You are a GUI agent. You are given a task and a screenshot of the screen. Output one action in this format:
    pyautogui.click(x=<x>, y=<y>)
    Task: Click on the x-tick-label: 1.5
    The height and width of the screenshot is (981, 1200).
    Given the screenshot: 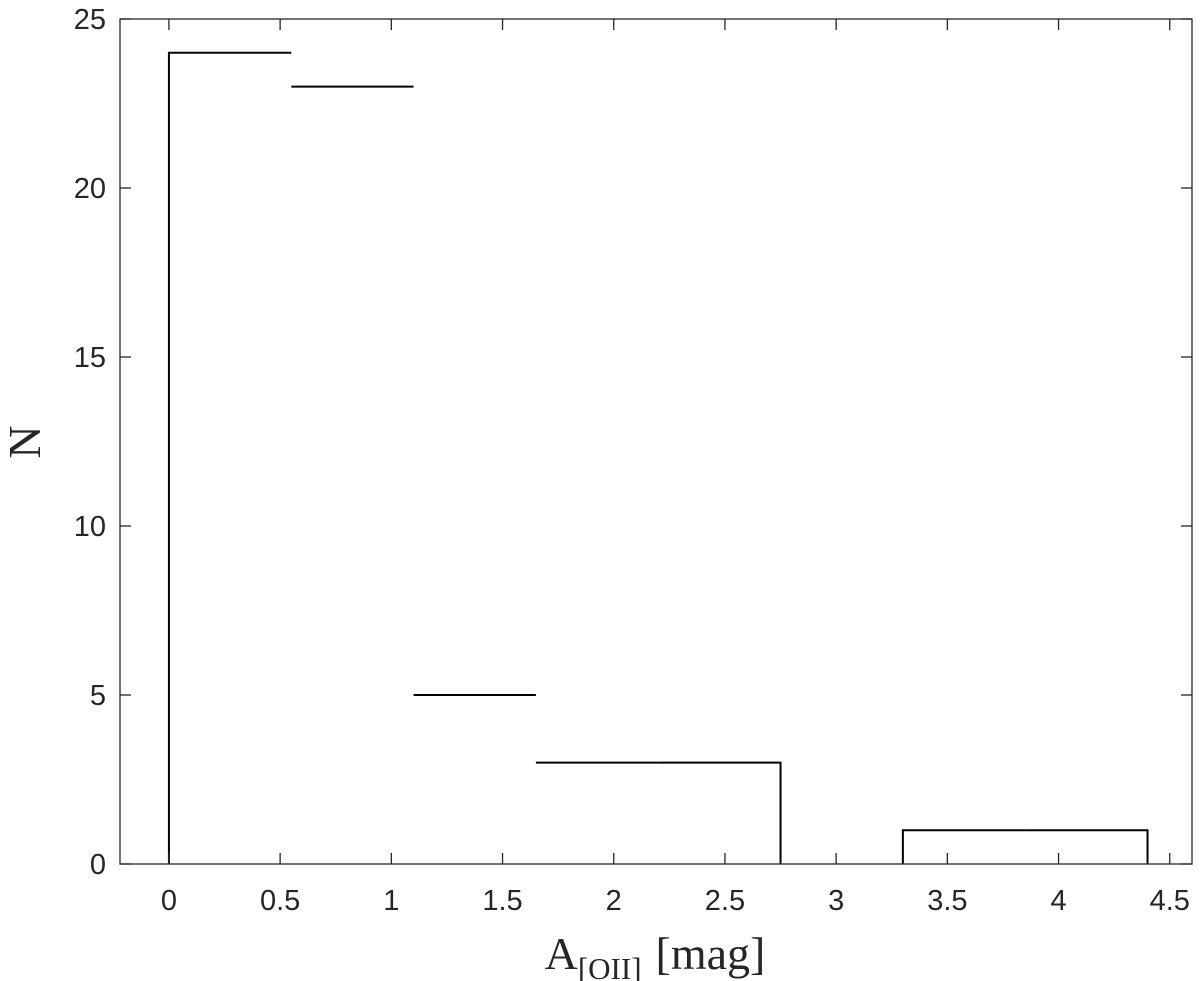 What is the action you would take?
    pyautogui.click(x=502, y=901)
    